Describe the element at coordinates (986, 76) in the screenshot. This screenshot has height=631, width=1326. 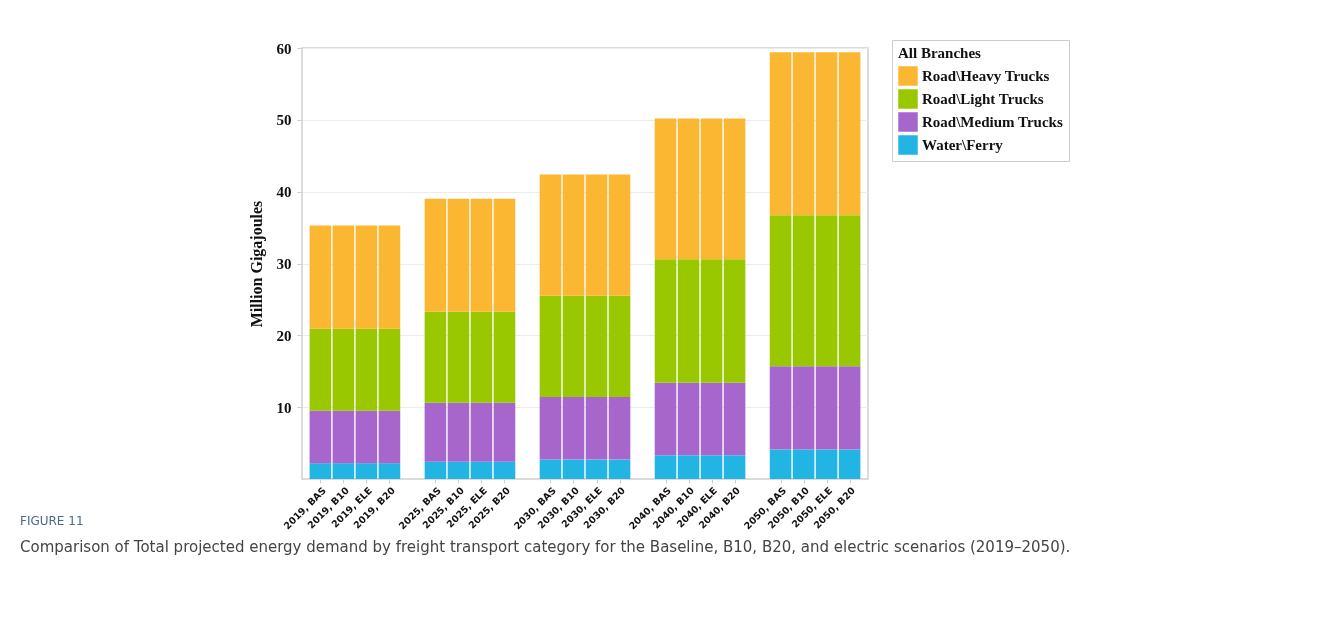
I see `legend-label: Road\Heavy Trucks` at that location.